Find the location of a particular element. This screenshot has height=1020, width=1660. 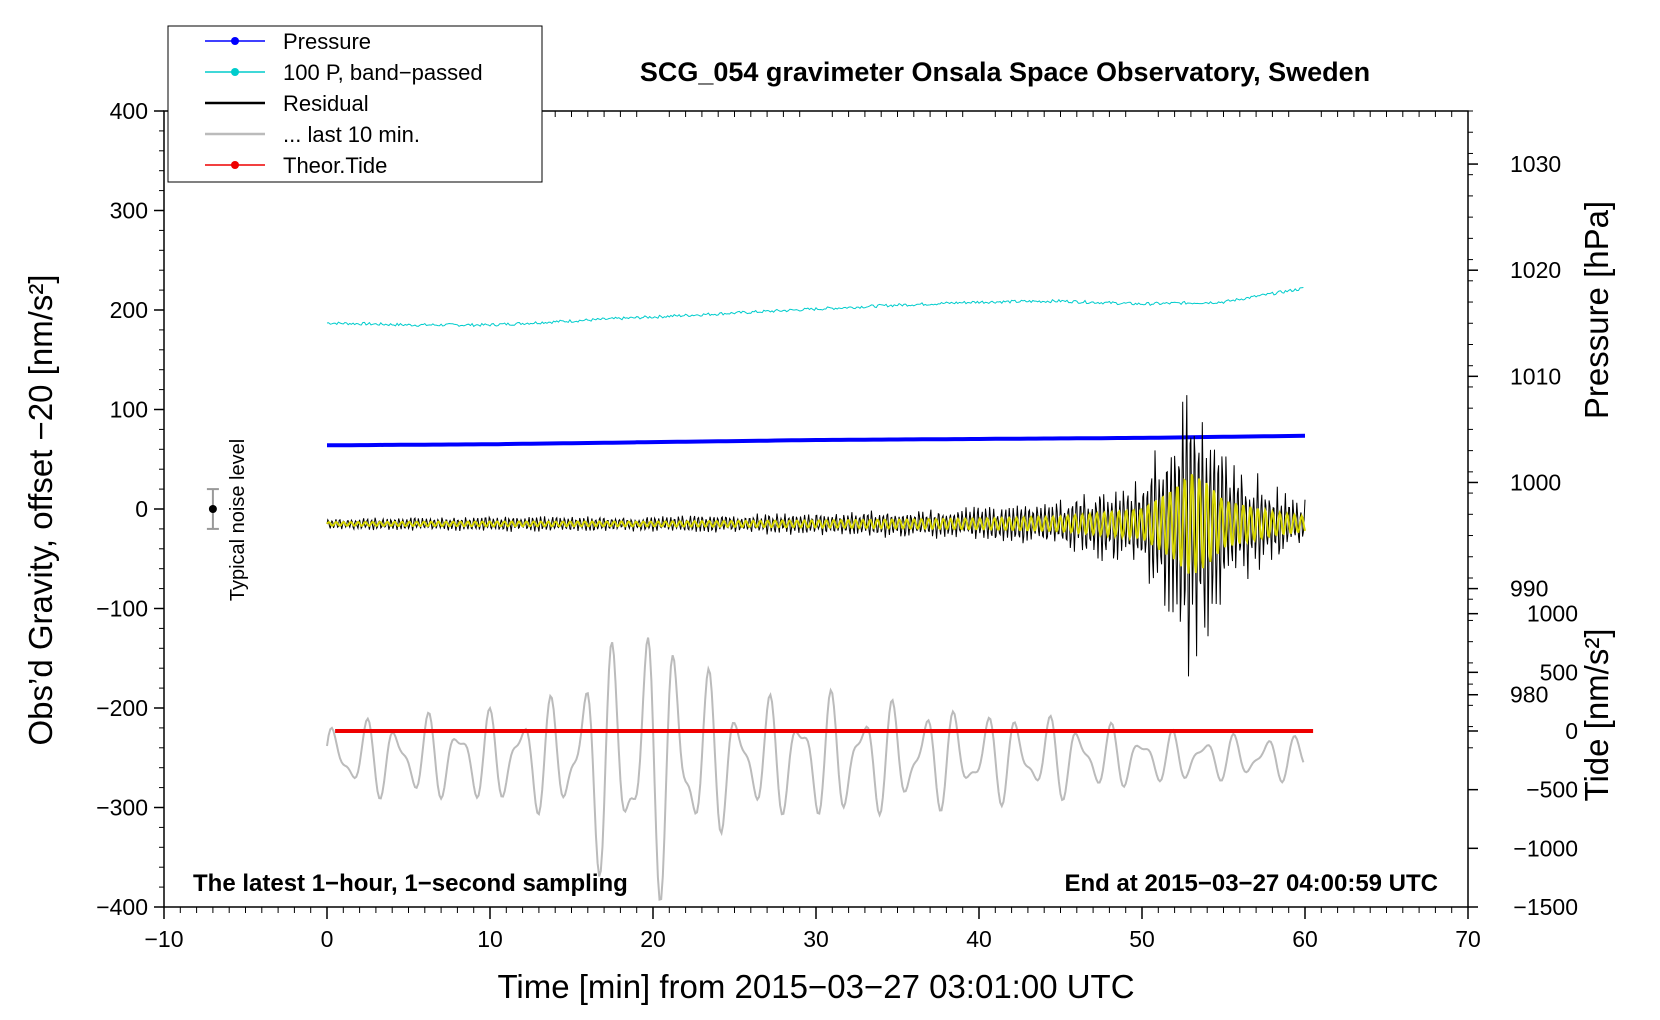

x-tick-label-1: 0 is located at coordinates (327, 939).